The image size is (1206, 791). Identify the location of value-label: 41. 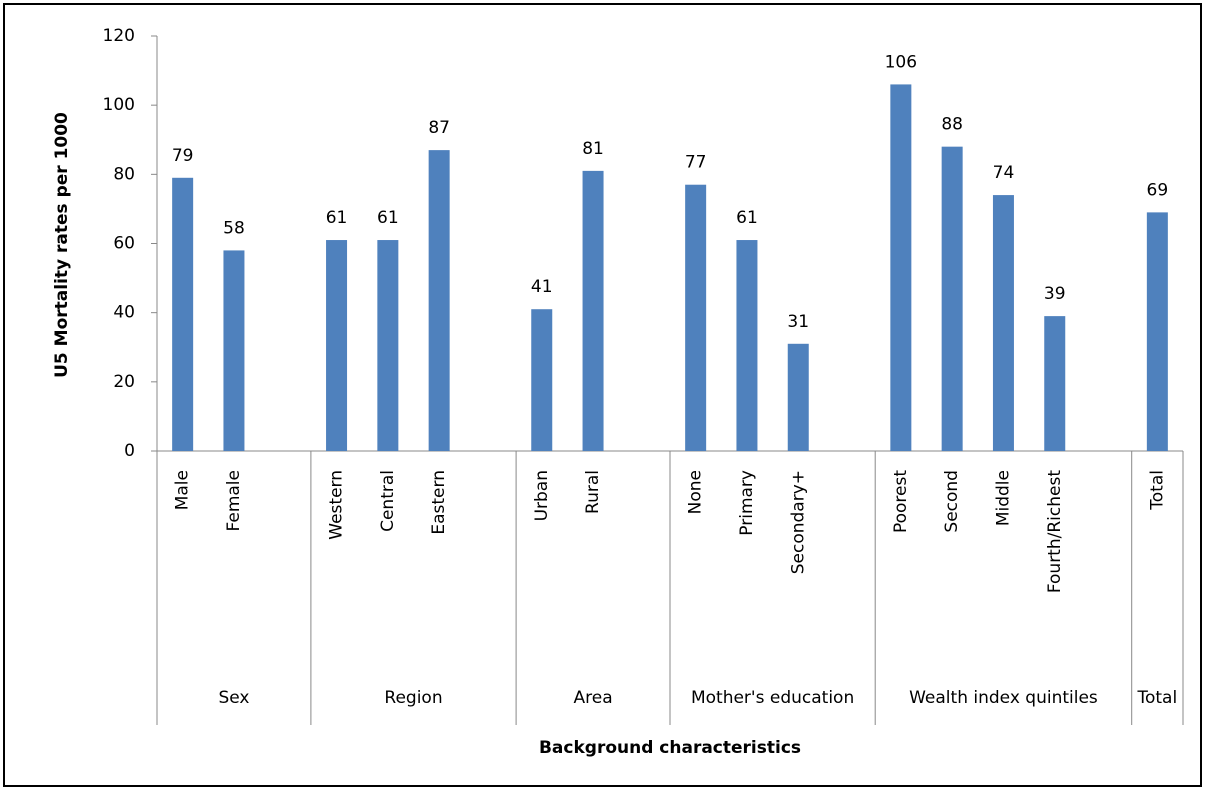
(542, 287).